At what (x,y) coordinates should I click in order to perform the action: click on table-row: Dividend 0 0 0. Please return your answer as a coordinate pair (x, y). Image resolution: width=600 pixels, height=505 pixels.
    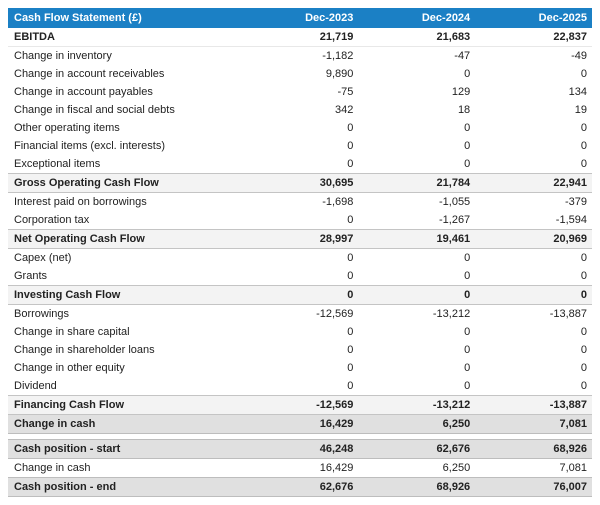
    Looking at the image, I should click on (300, 386).